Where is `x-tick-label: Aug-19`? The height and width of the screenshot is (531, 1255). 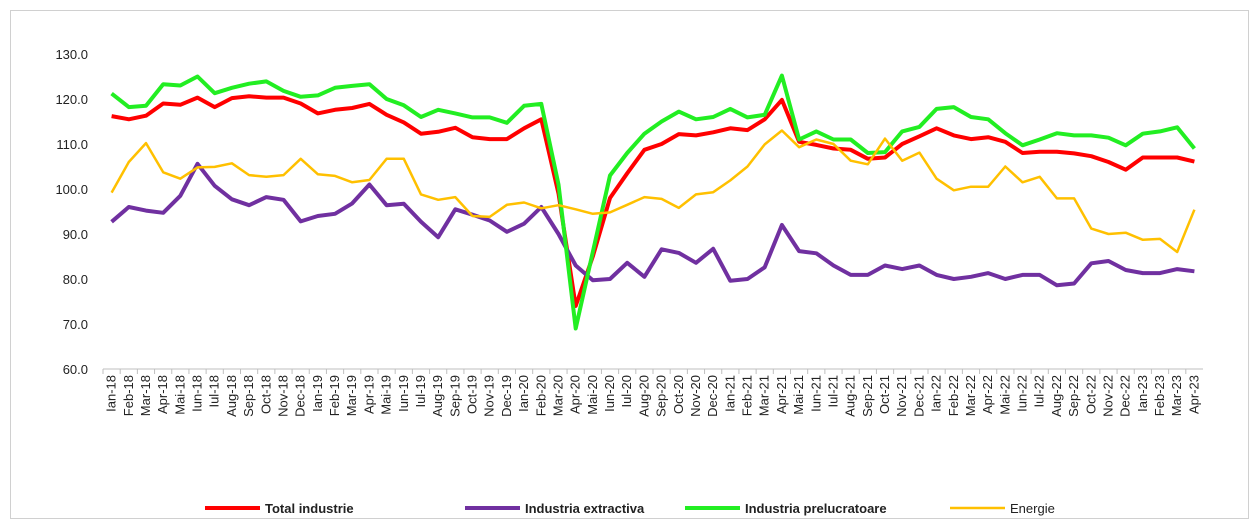
x-tick-label: Aug-19 is located at coordinates (437, 396).